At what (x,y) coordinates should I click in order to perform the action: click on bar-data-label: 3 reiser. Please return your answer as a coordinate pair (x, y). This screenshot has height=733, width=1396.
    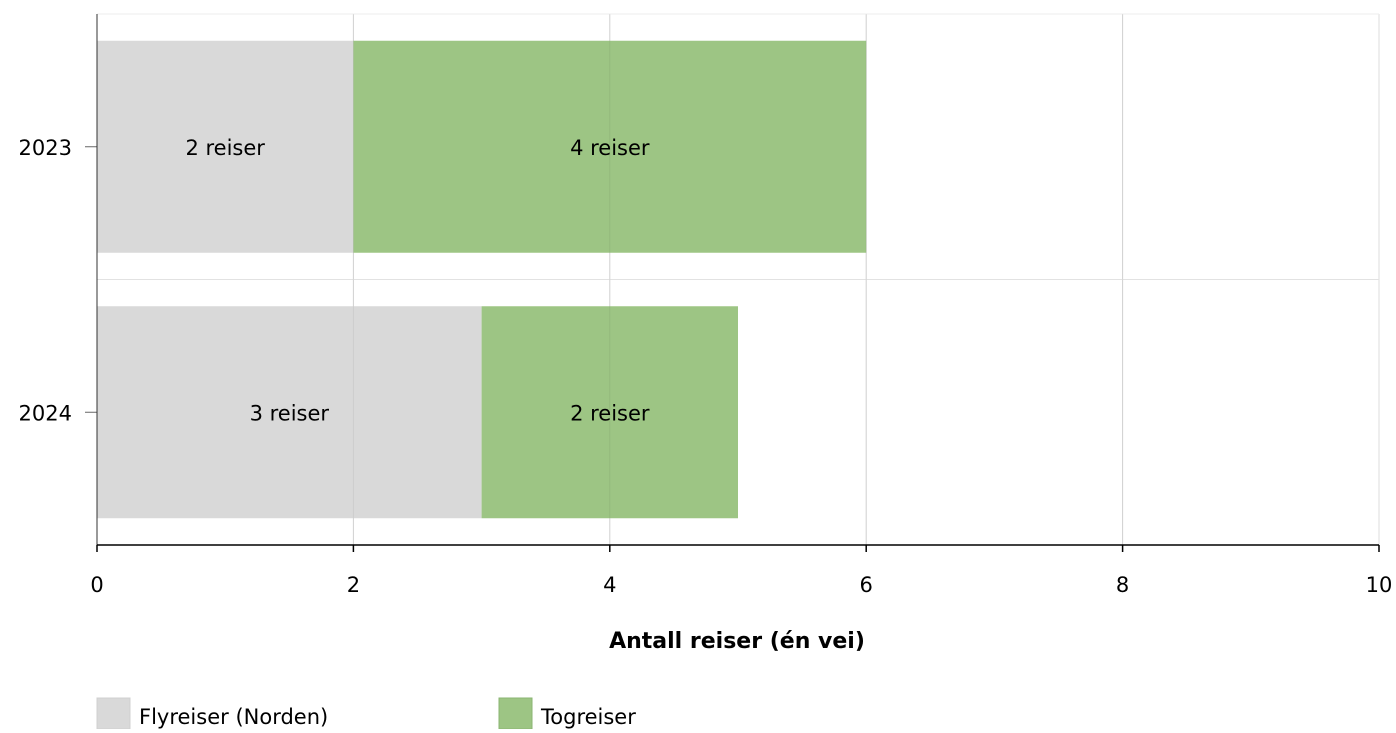
    Looking at the image, I should click on (290, 413).